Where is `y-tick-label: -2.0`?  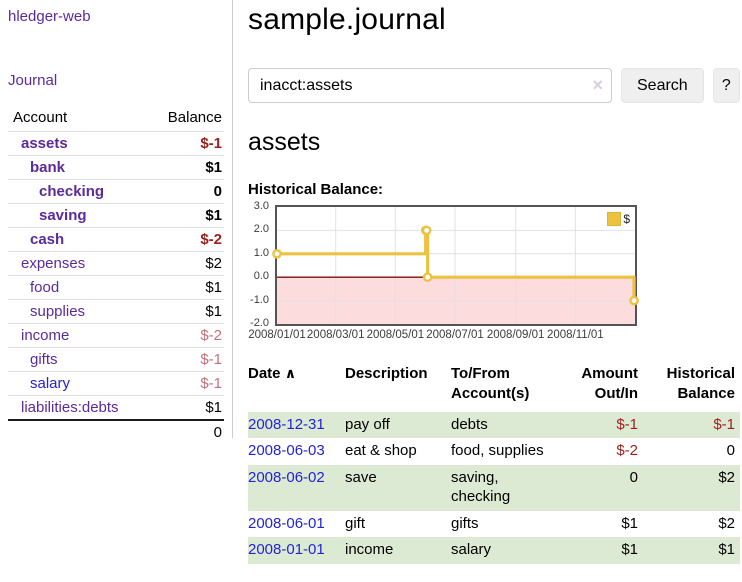 y-tick-label: -2.0 is located at coordinates (259, 323).